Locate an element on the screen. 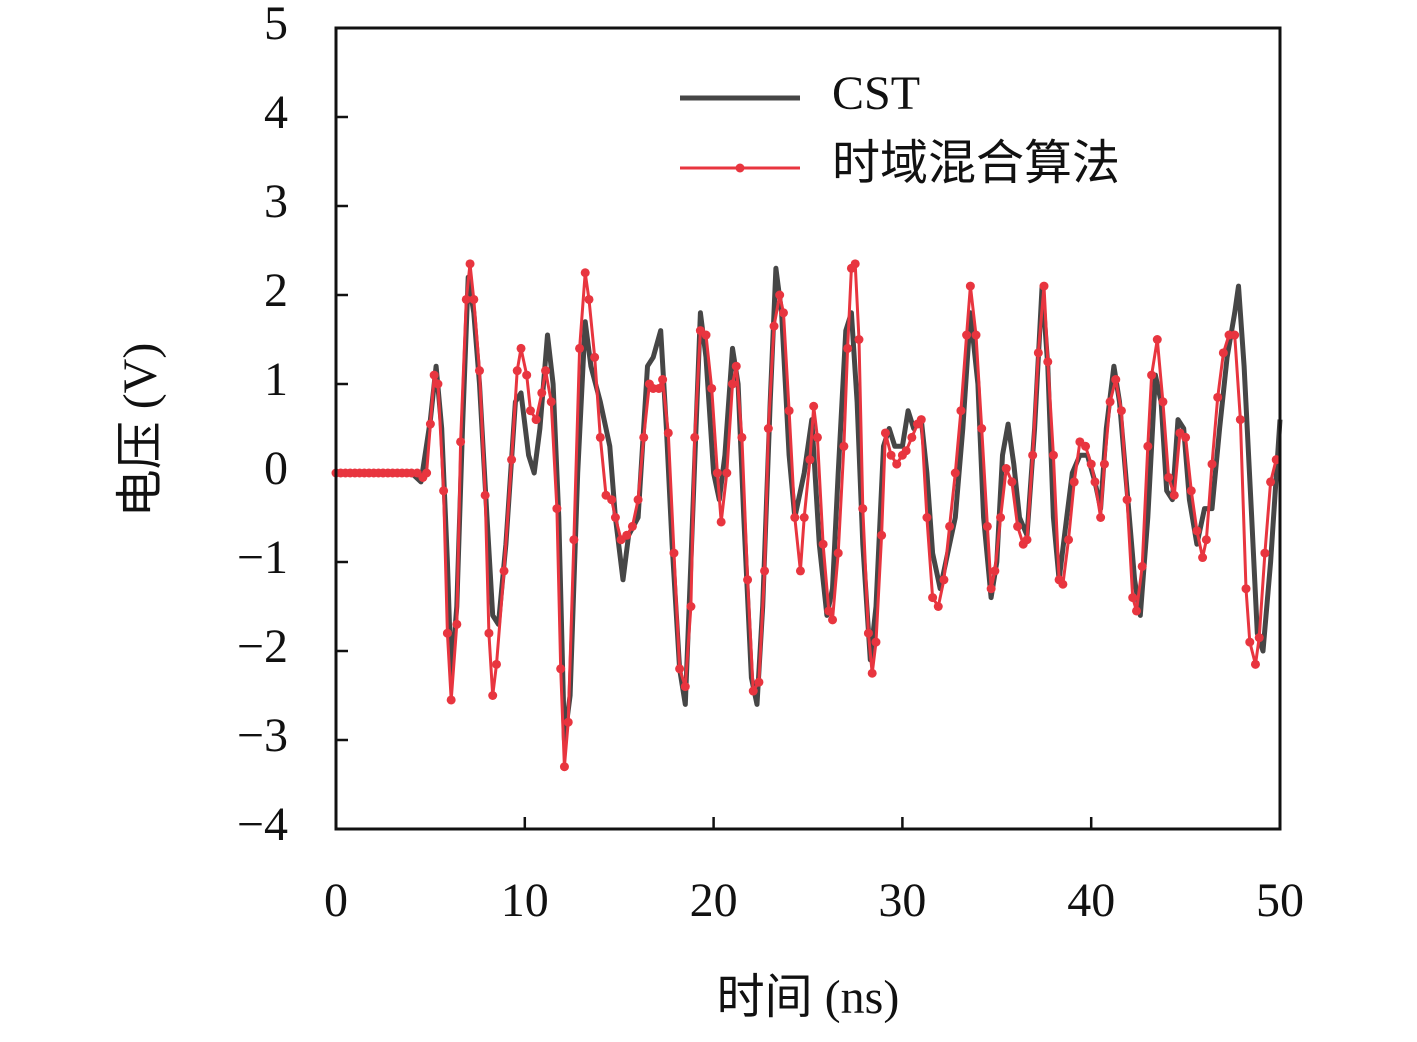 This screenshot has height=1042, width=1417. y-tick-label: −1 is located at coordinates (262, 557).